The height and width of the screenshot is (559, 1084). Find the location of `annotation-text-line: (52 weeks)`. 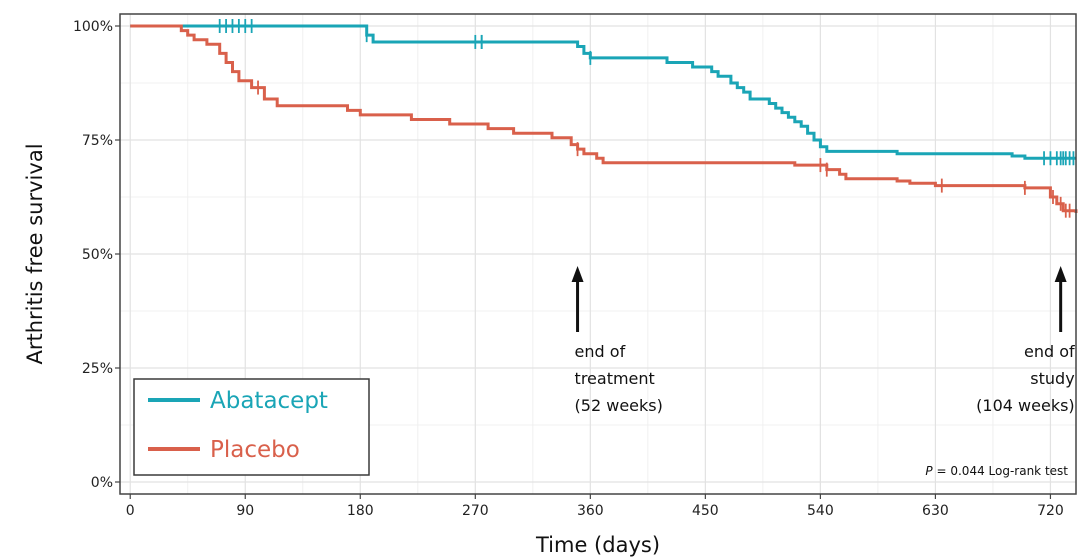

annotation-text-line: (52 weeks) is located at coordinates (619, 405).